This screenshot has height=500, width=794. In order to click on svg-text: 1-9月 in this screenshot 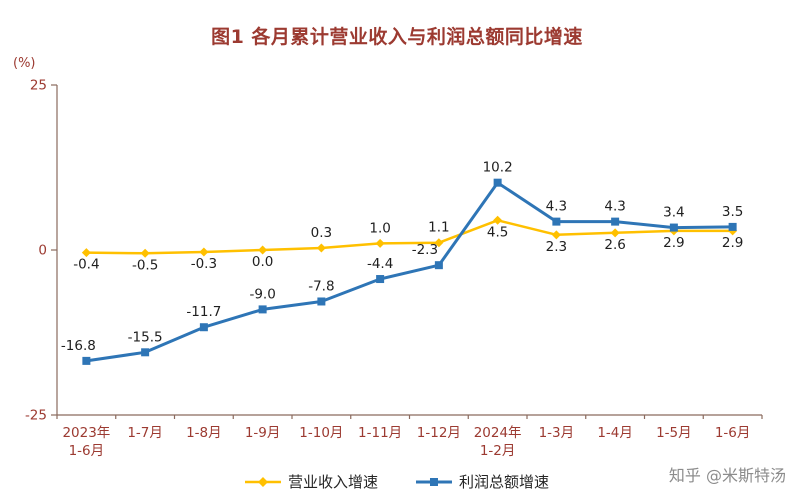, I will do `click(263, 433)`.